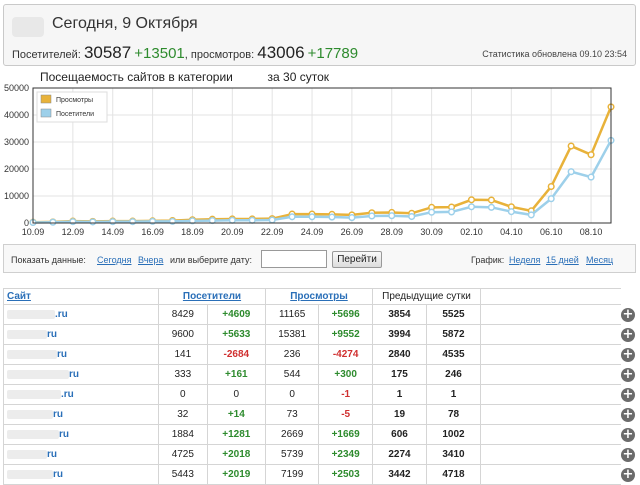 The height and width of the screenshot is (485, 640). Describe the element at coordinates (319, 296) in the screenshot. I see `views-column-header: Просмотры` at that location.